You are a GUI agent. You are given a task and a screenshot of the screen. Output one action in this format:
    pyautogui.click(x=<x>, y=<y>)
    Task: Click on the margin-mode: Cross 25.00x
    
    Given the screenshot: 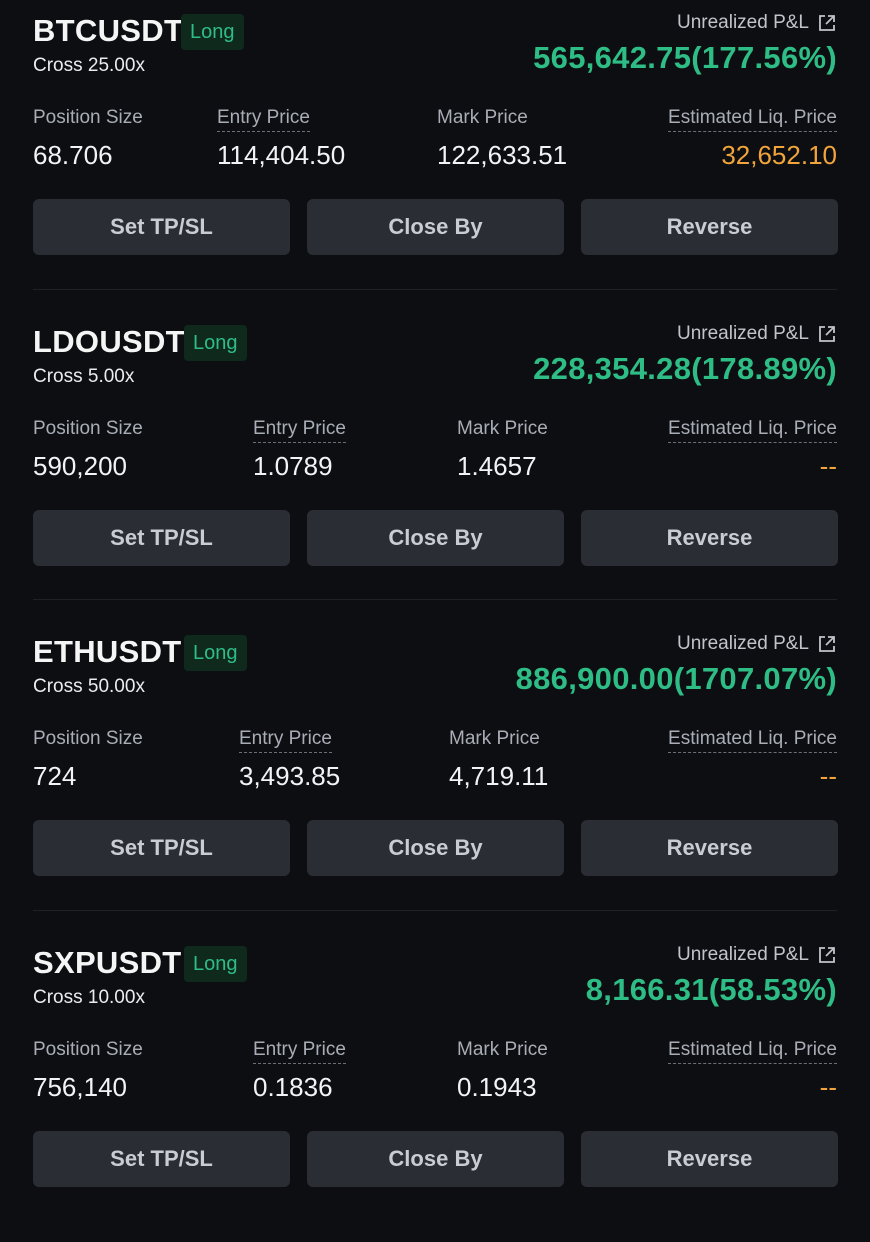 What is the action you would take?
    pyautogui.click(x=89, y=65)
    